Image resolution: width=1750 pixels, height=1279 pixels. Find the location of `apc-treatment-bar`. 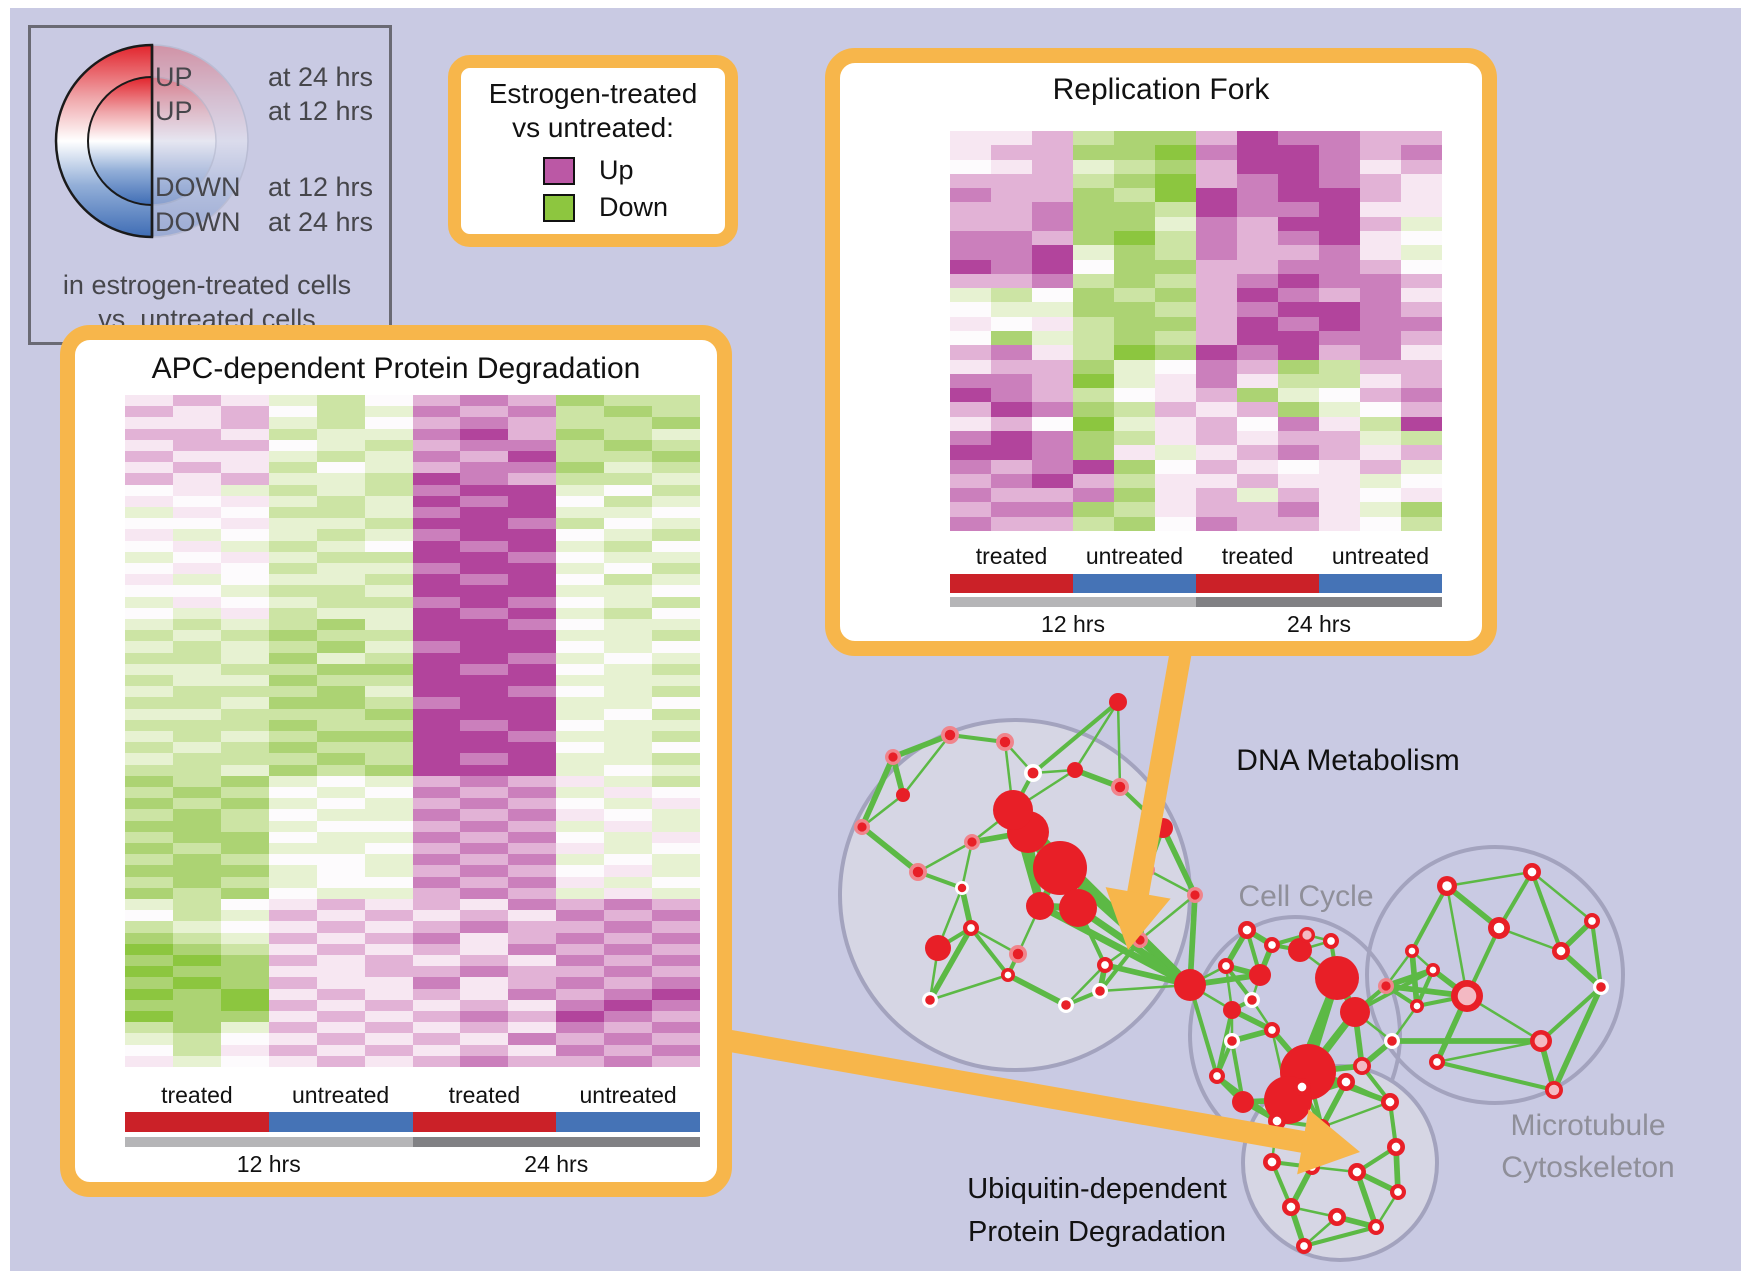

apc-treatment-bar is located at coordinates (412, 1122).